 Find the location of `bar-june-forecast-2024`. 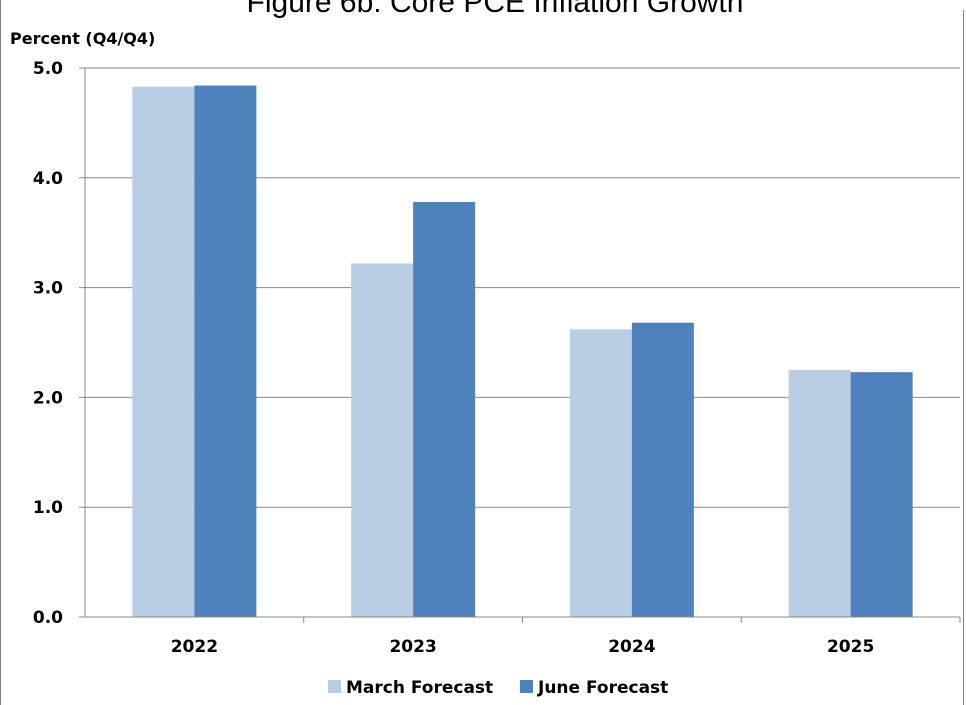

bar-june-forecast-2024 is located at coordinates (662, 469).